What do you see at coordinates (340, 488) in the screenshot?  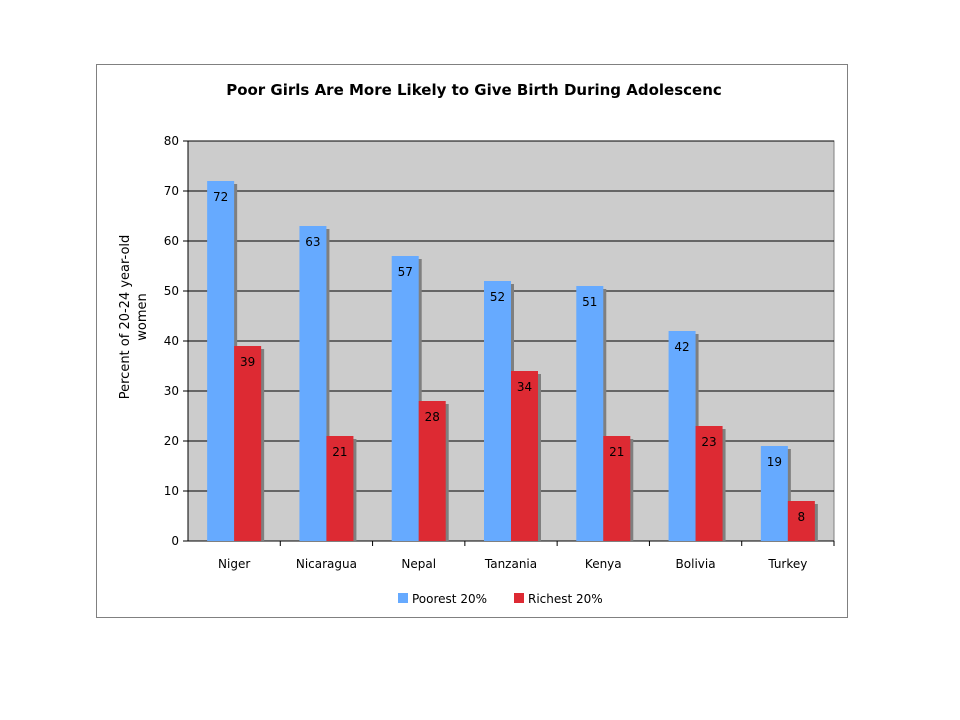 I see `bar-richest-20--nicaragua` at bounding box center [340, 488].